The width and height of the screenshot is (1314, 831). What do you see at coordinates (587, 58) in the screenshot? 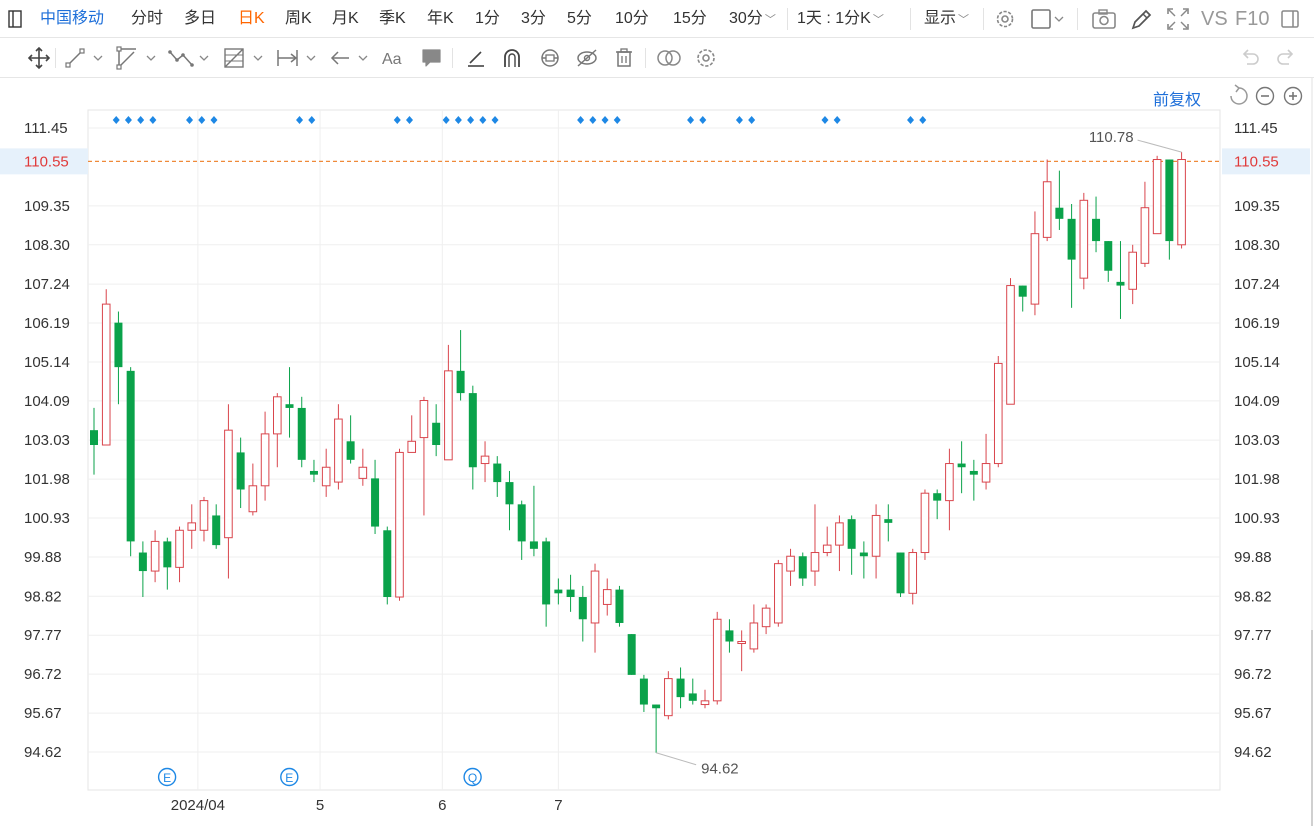
I see `hide-drawings-icon` at bounding box center [587, 58].